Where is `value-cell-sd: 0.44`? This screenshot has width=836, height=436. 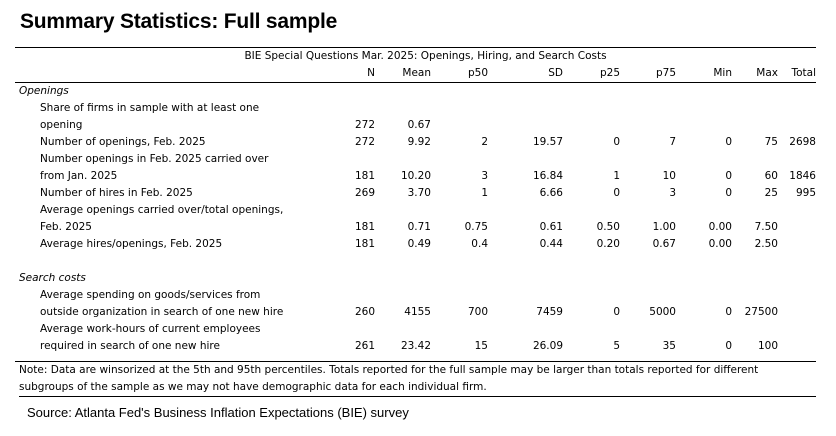
value-cell-sd: 0.44 is located at coordinates (551, 244).